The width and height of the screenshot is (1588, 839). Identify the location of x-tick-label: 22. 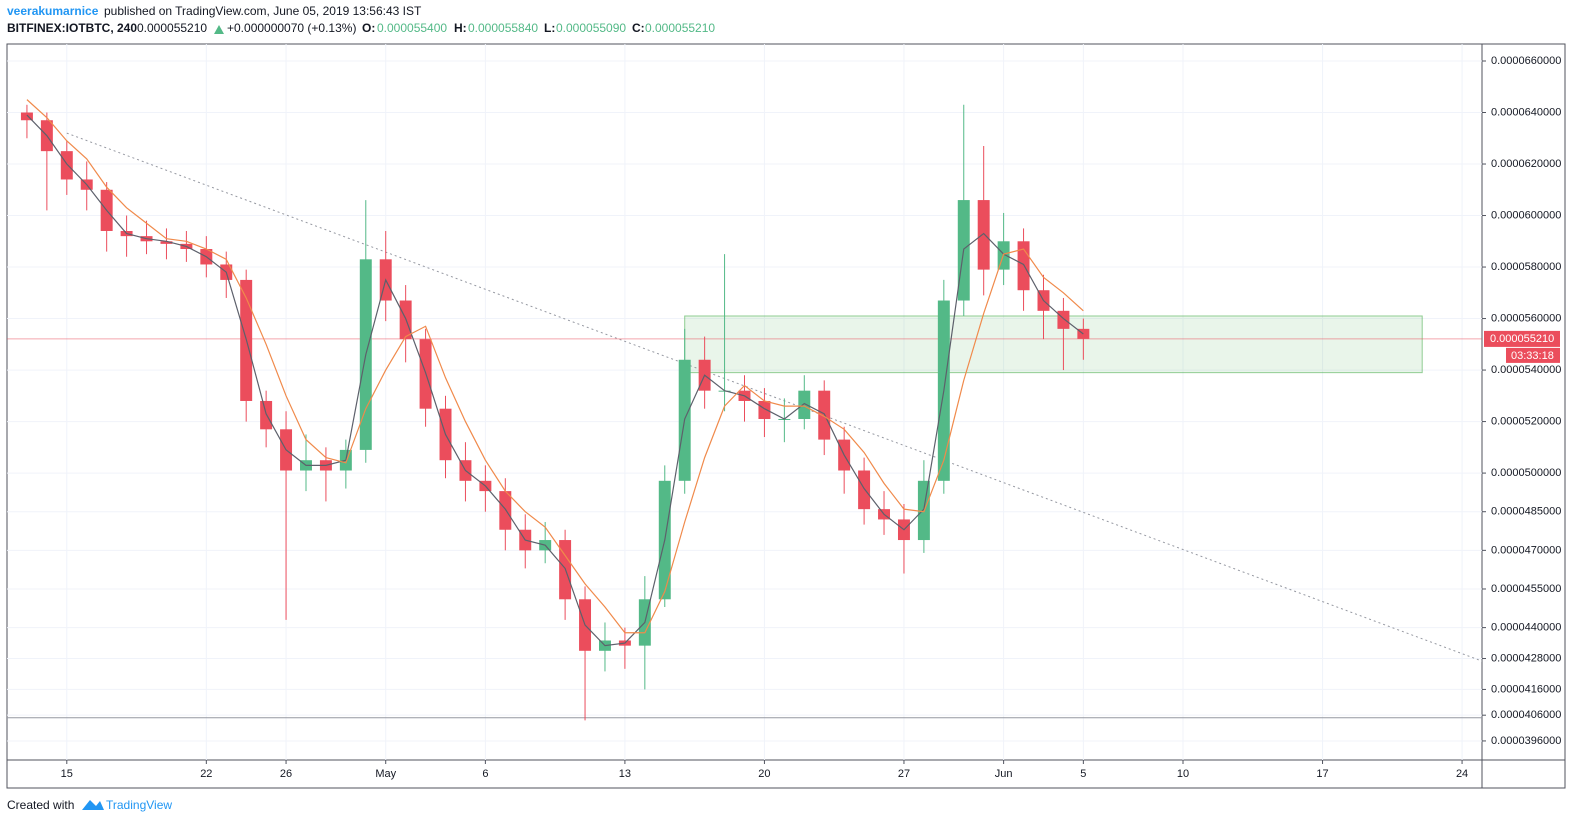
(206, 774).